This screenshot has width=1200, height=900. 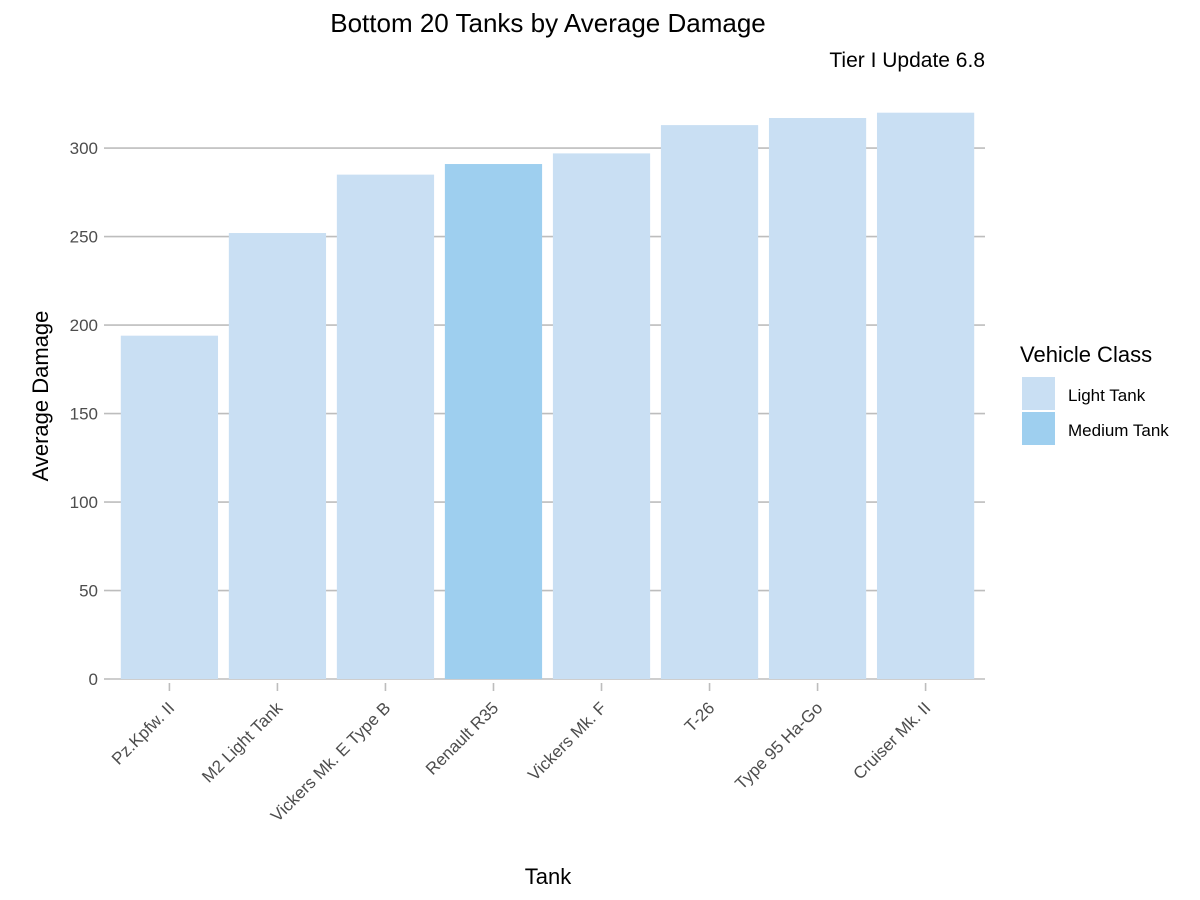 What do you see at coordinates (84, 414) in the screenshot?
I see `y-tick-label: 150` at bounding box center [84, 414].